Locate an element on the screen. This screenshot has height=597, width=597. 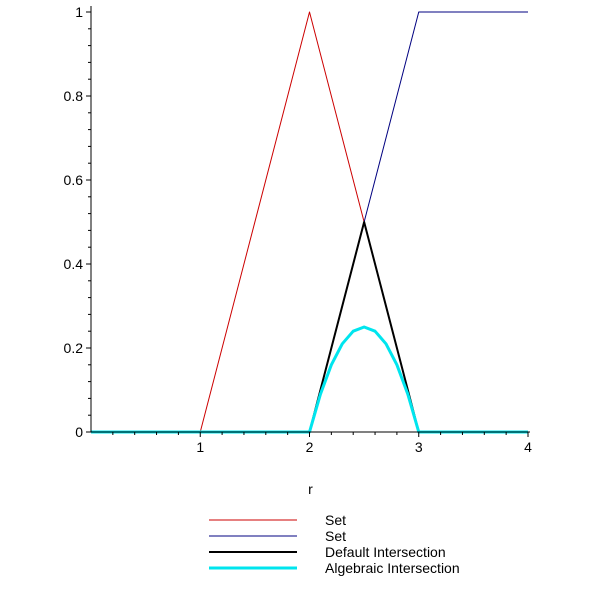
x-tick-label: 2 is located at coordinates (310, 447).